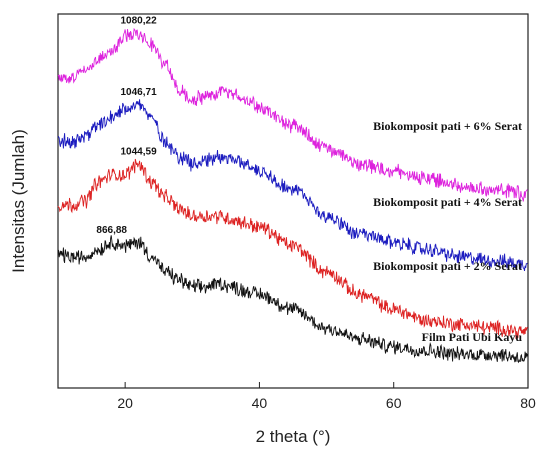  I want to click on x-tick-label-40: 40, so click(260, 403).